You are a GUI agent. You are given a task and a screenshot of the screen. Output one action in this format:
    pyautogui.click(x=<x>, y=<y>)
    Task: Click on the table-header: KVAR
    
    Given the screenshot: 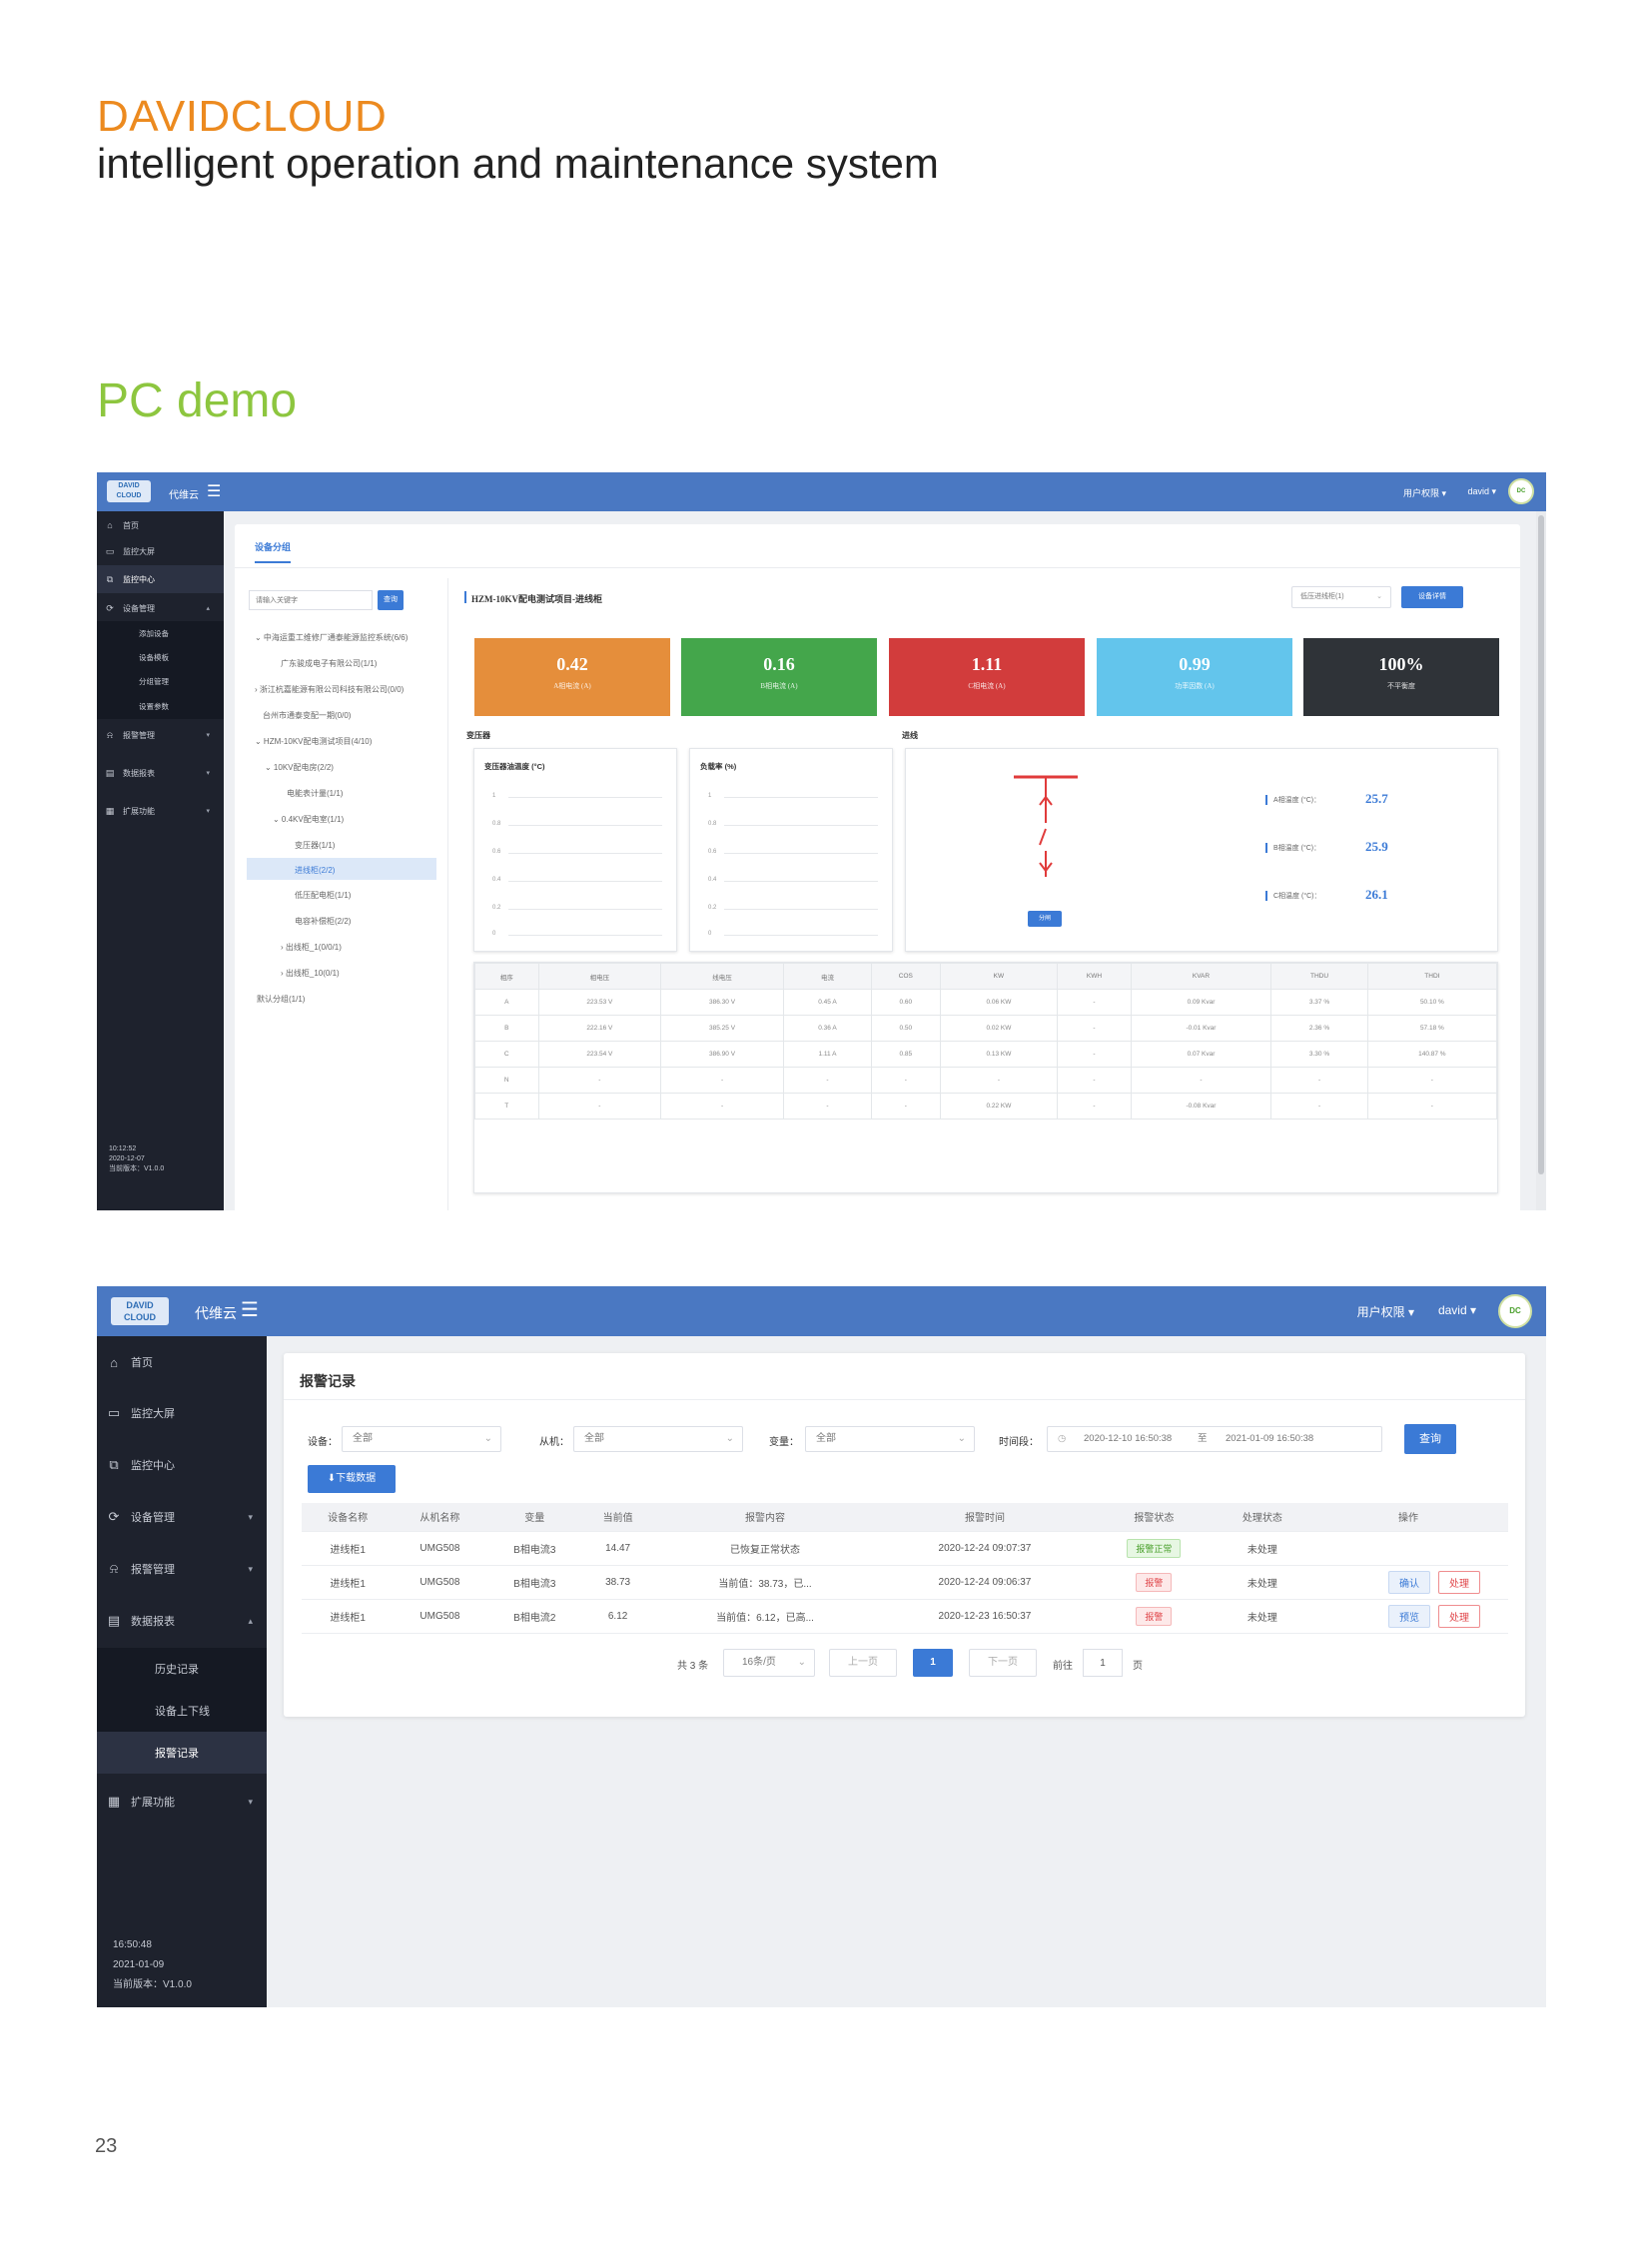 What is the action you would take?
    pyautogui.click(x=1201, y=976)
    